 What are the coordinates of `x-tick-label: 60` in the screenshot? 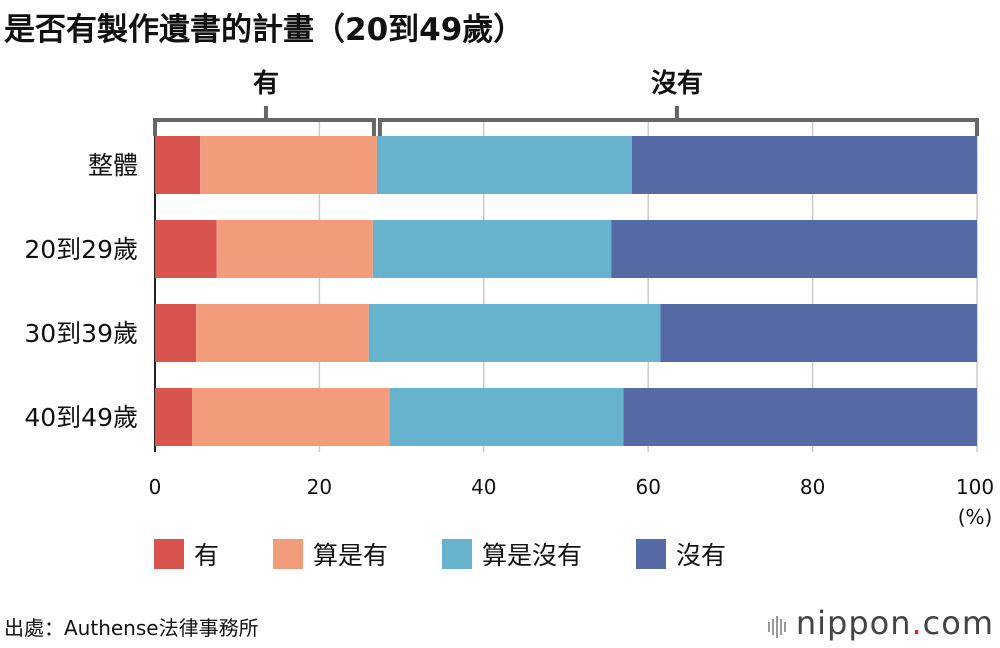 It's located at (647, 487).